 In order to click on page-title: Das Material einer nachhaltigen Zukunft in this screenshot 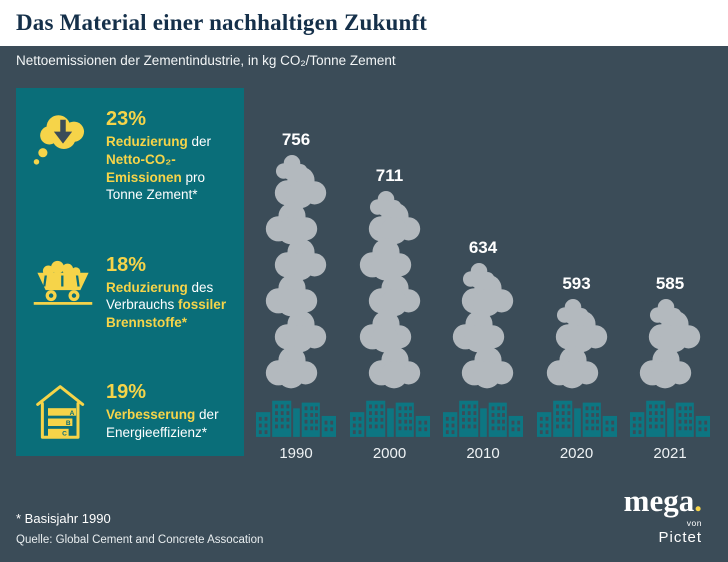, I will do `click(222, 22)`.